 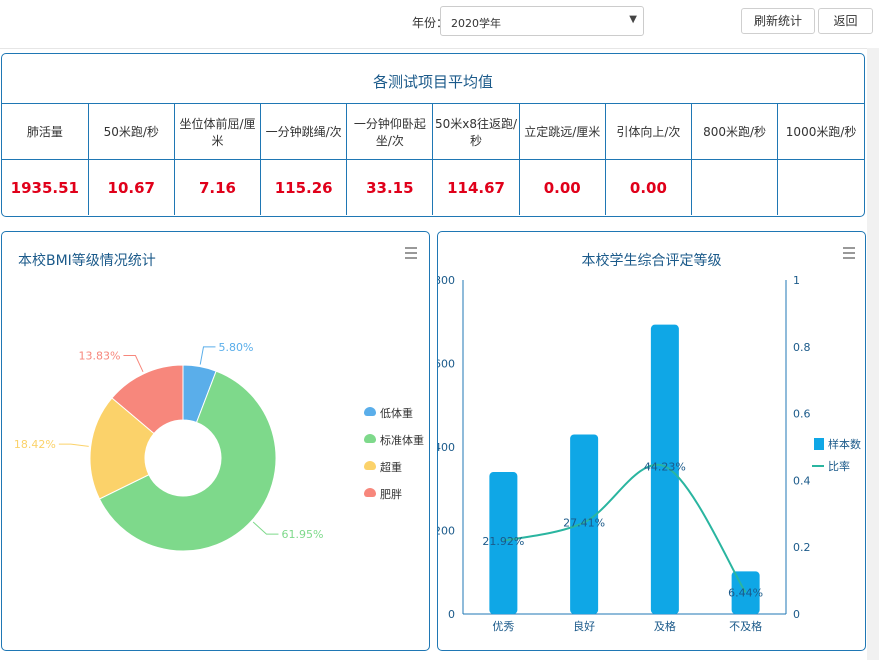 What do you see at coordinates (446, 280) in the screenshot?
I see `y-tick-left: 800` at bounding box center [446, 280].